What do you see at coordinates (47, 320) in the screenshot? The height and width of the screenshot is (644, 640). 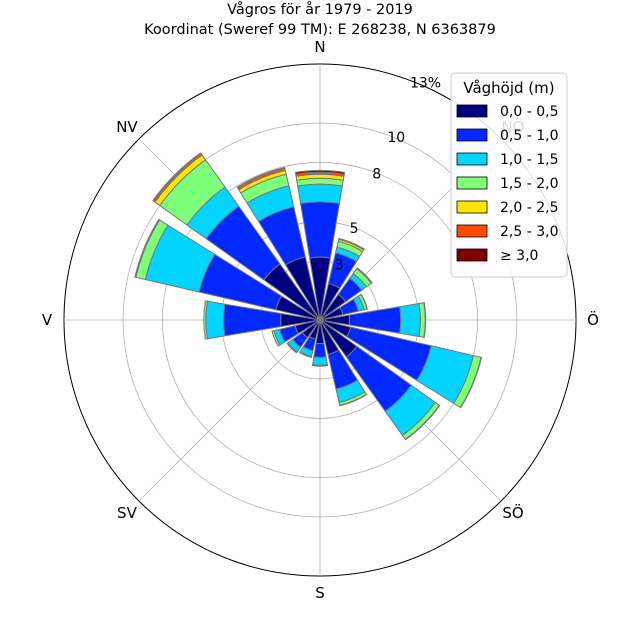 I see `direction-label: V` at bounding box center [47, 320].